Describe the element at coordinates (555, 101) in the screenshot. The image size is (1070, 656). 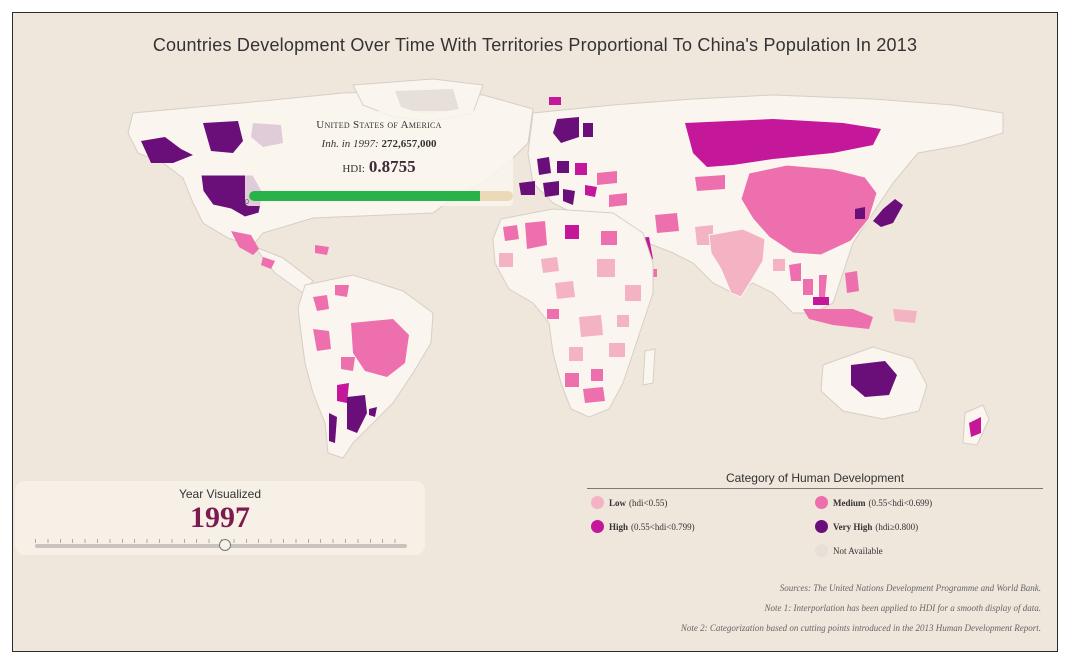
I see `country-iceland` at that location.